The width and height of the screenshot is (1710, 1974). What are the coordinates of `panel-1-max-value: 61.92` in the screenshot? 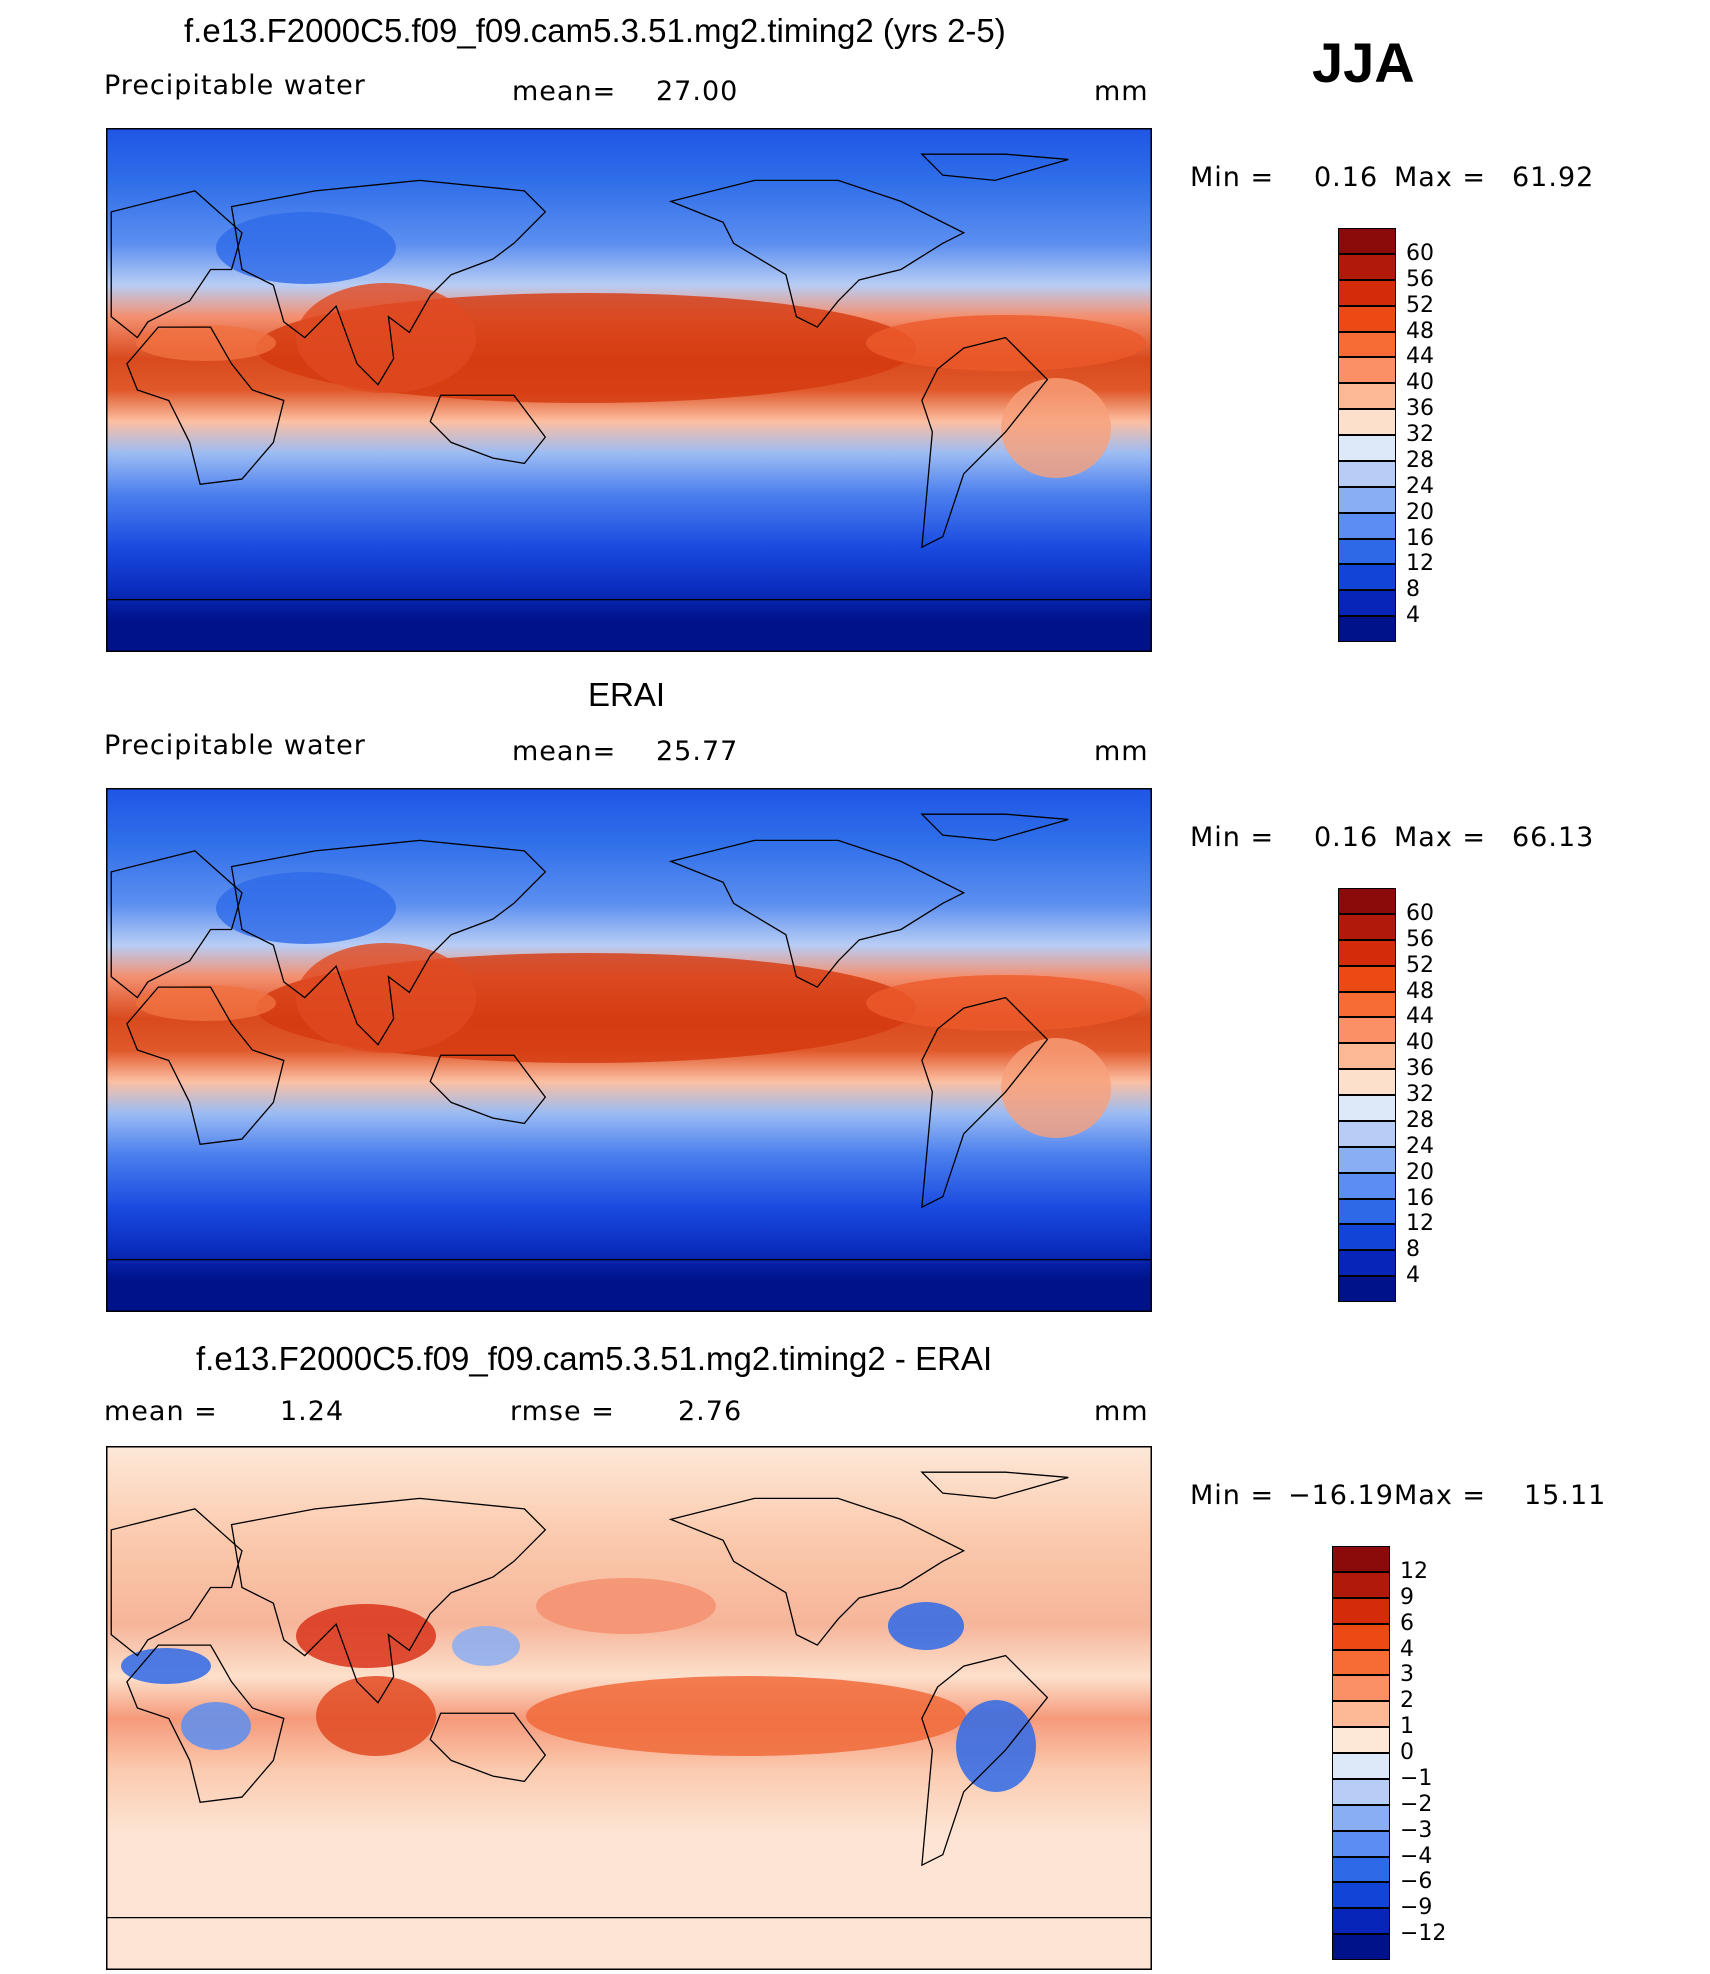 It's located at (1553, 177).